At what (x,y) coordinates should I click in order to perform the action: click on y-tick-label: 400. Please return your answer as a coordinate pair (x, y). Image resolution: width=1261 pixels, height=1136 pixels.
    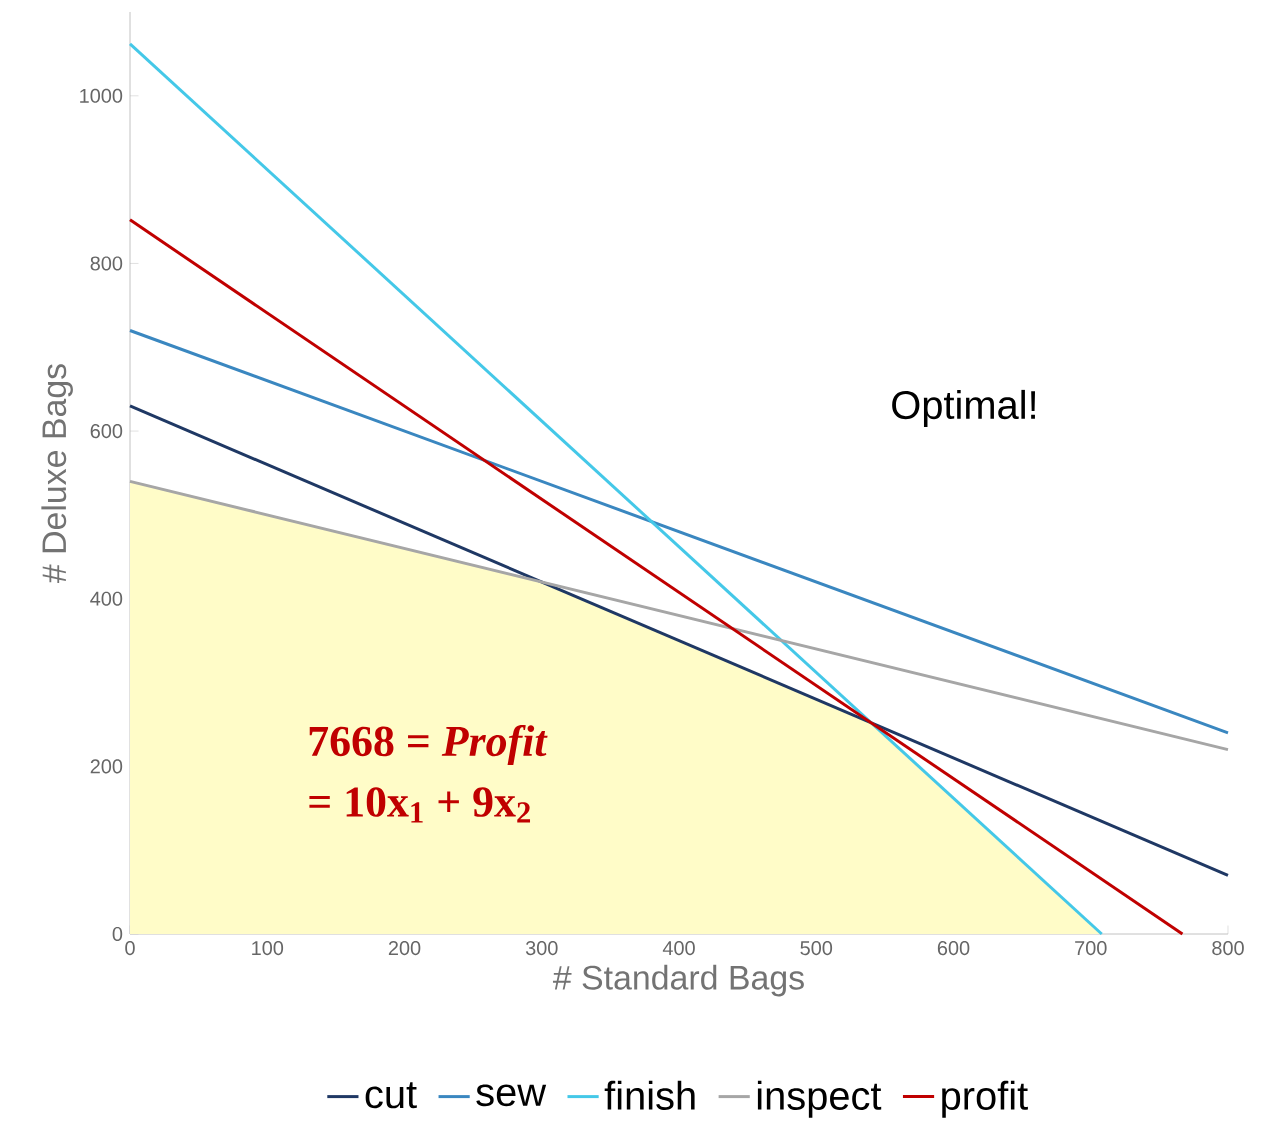
    Looking at the image, I should click on (106, 598).